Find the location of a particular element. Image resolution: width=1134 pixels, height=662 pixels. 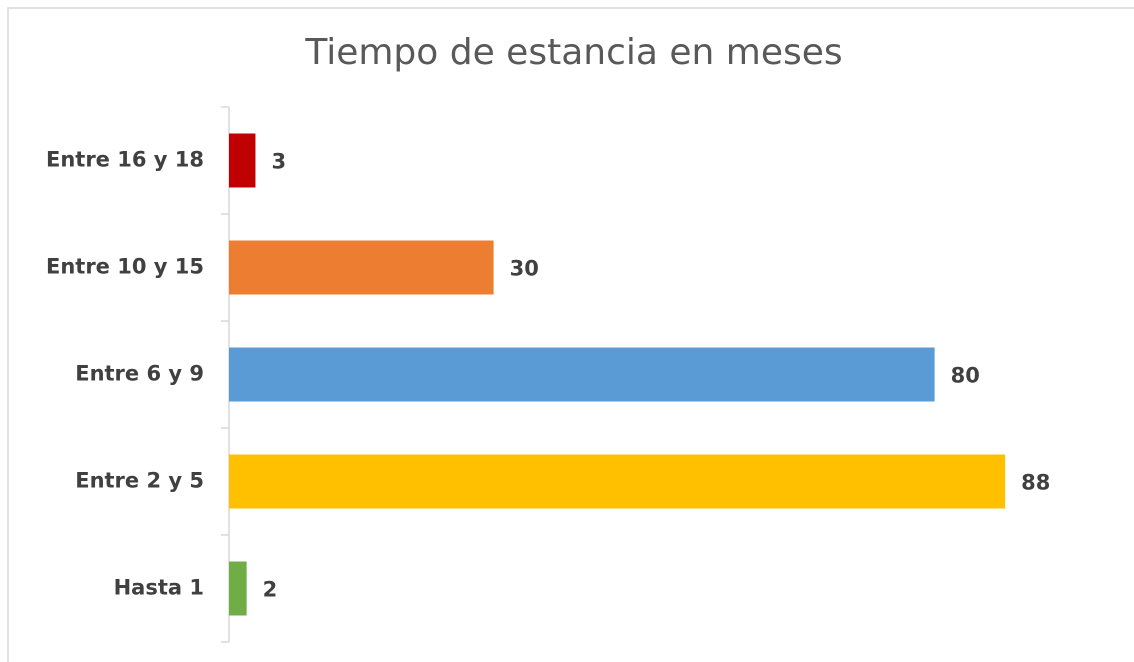

value-label: 30 is located at coordinates (524, 269).